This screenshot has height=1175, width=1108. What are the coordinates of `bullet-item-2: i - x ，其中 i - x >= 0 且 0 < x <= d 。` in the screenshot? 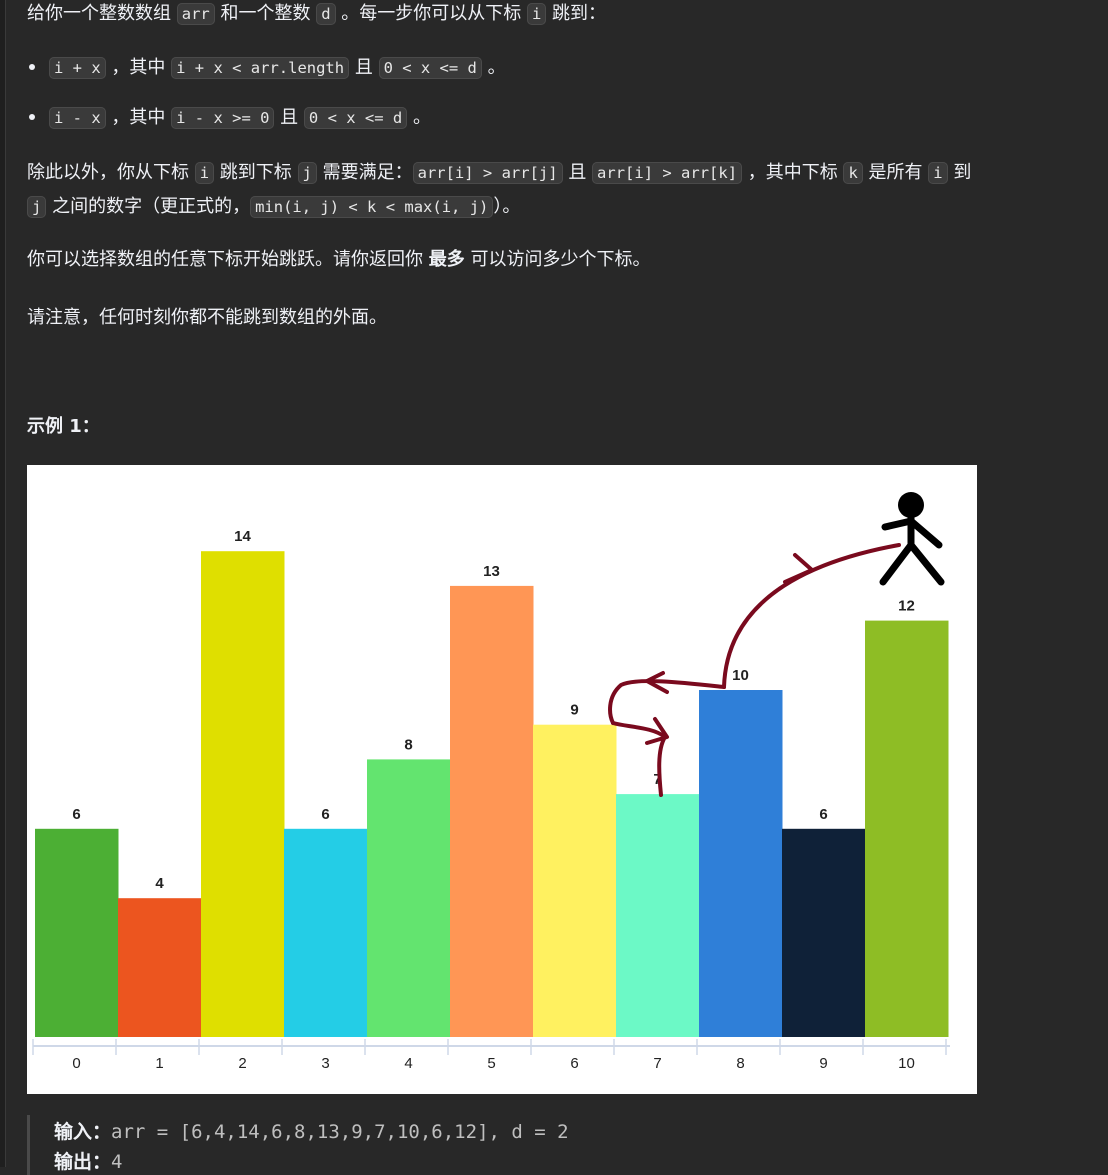 It's located at (229, 118).